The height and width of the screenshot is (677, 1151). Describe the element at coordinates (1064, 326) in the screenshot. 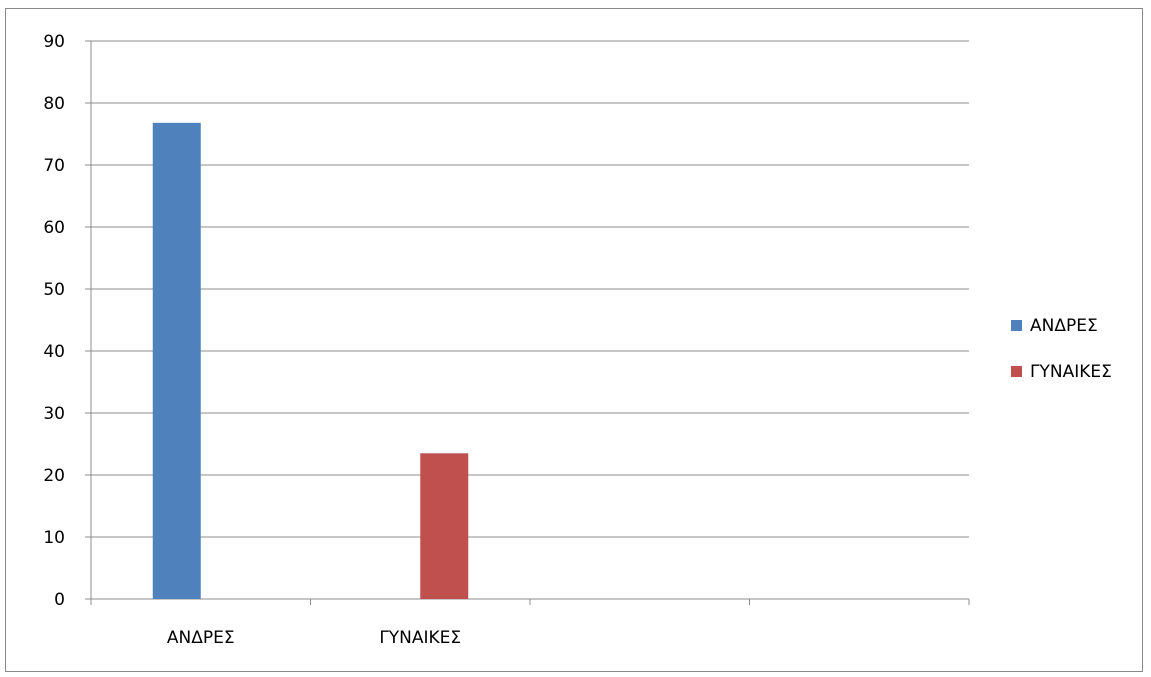

I see `legend-label: ΑΝΔΡΕΣ` at that location.